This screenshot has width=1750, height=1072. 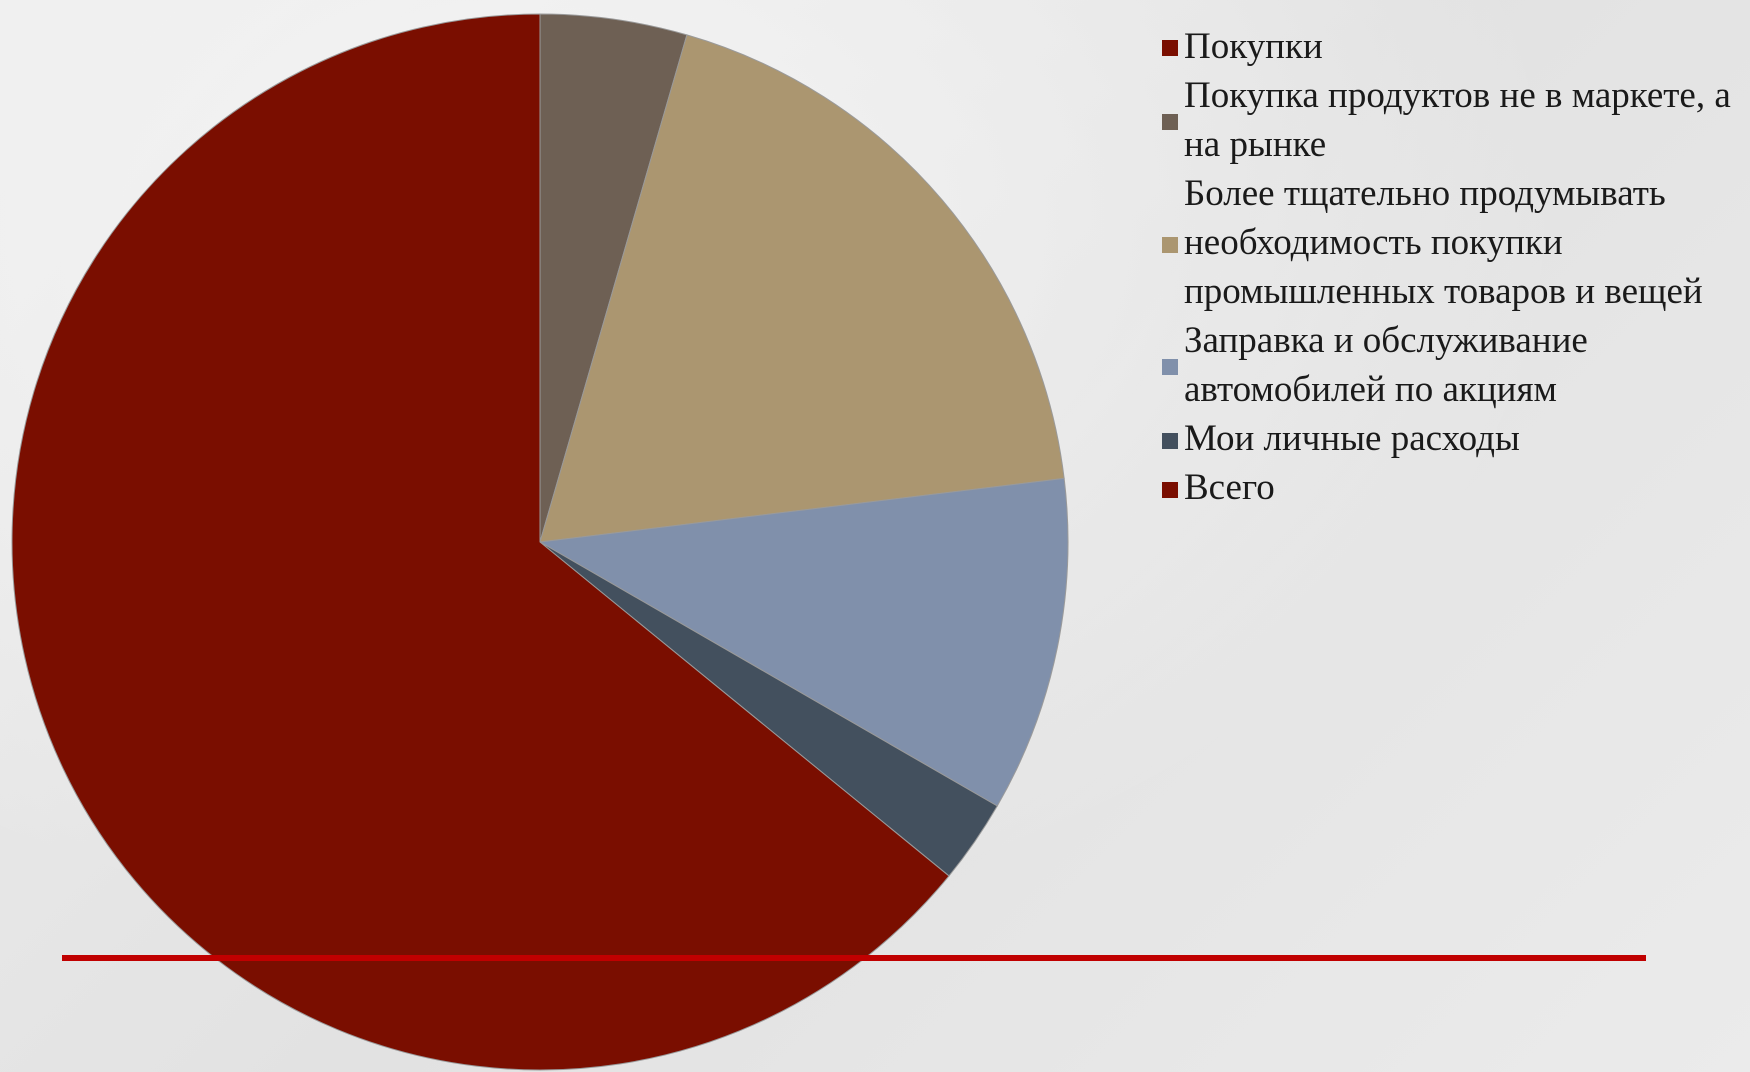 What do you see at coordinates (1352, 438) in the screenshot?
I see `legend-label: Мои личные расходы` at bounding box center [1352, 438].